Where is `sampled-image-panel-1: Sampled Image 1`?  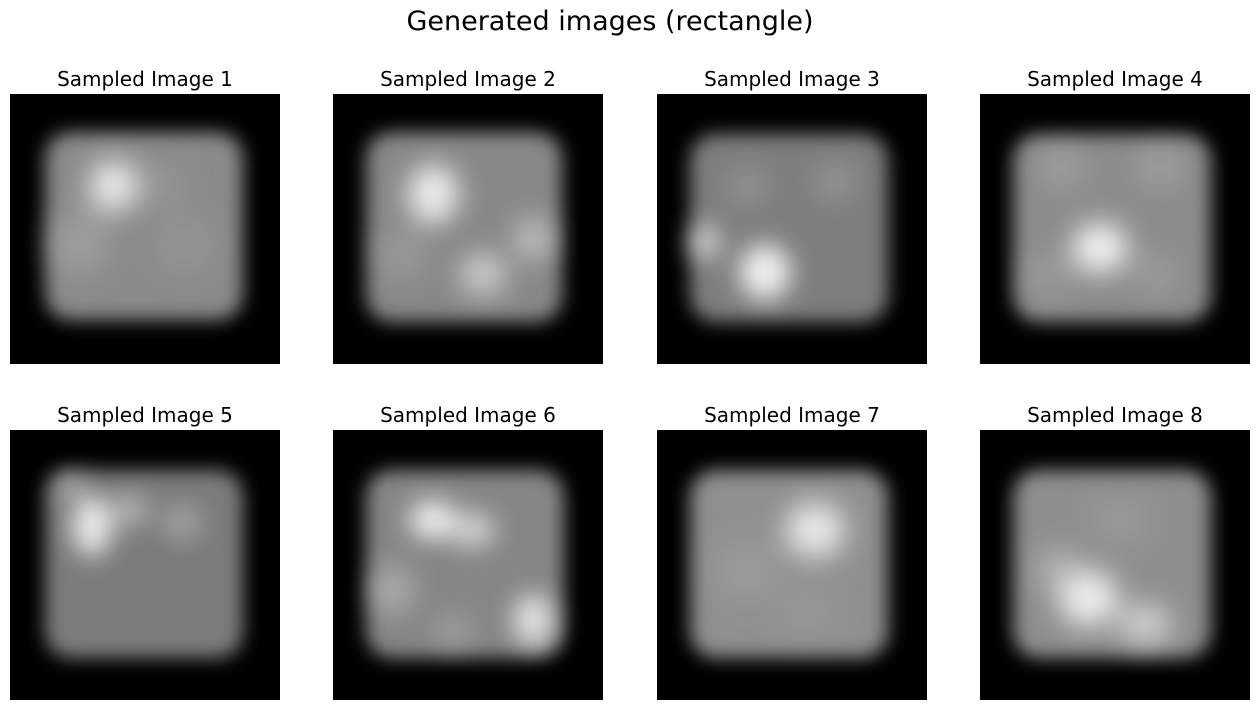
sampled-image-panel-1: Sampled Image 1 is located at coordinates (145, 215).